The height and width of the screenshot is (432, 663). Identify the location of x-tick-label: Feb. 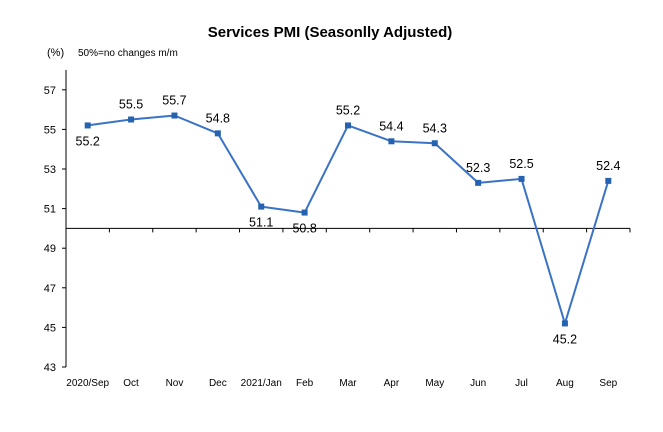
(305, 383).